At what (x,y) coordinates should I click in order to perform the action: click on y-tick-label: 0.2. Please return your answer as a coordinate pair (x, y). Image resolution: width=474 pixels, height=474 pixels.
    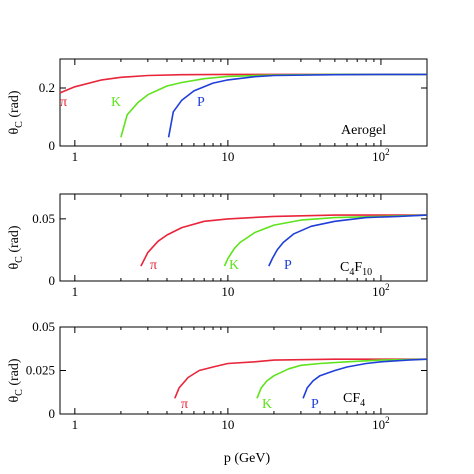
    Looking at the image, I should click on (47, 87).